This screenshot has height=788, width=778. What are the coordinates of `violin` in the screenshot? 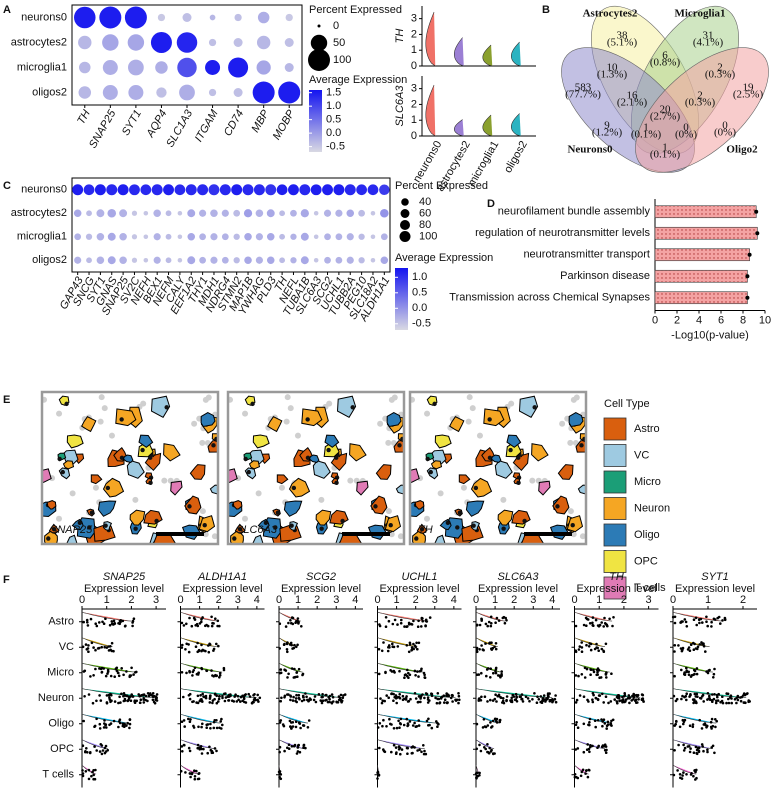 It's located at (487, 125).